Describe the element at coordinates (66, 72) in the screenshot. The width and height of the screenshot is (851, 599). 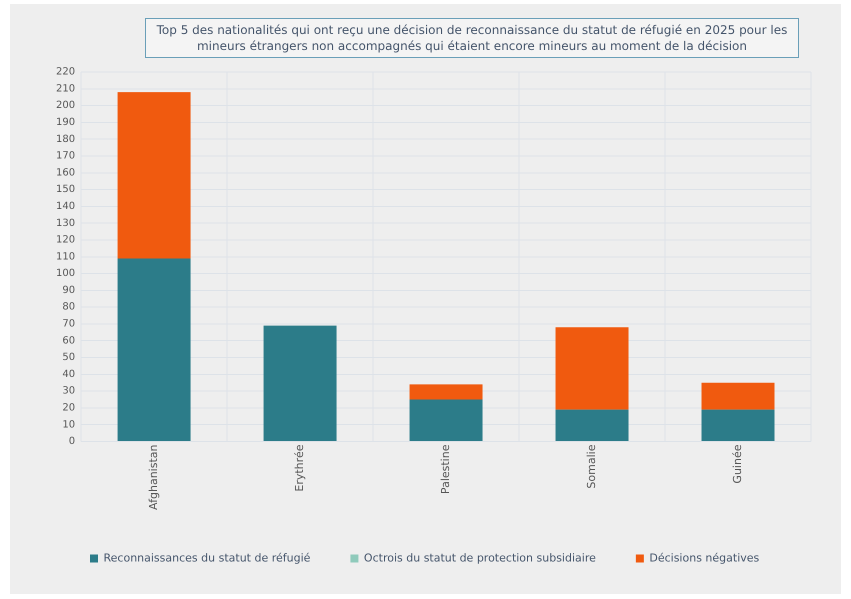
I see `y-tick-label: 220` at that location.